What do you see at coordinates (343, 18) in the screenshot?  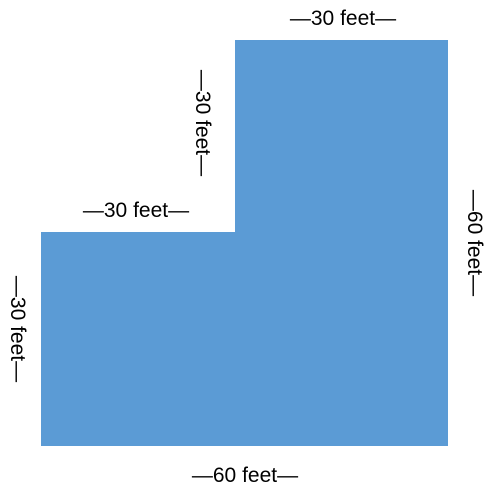 I see `top-dimension-label: —30 feet—` at bounding box center [343, 18].